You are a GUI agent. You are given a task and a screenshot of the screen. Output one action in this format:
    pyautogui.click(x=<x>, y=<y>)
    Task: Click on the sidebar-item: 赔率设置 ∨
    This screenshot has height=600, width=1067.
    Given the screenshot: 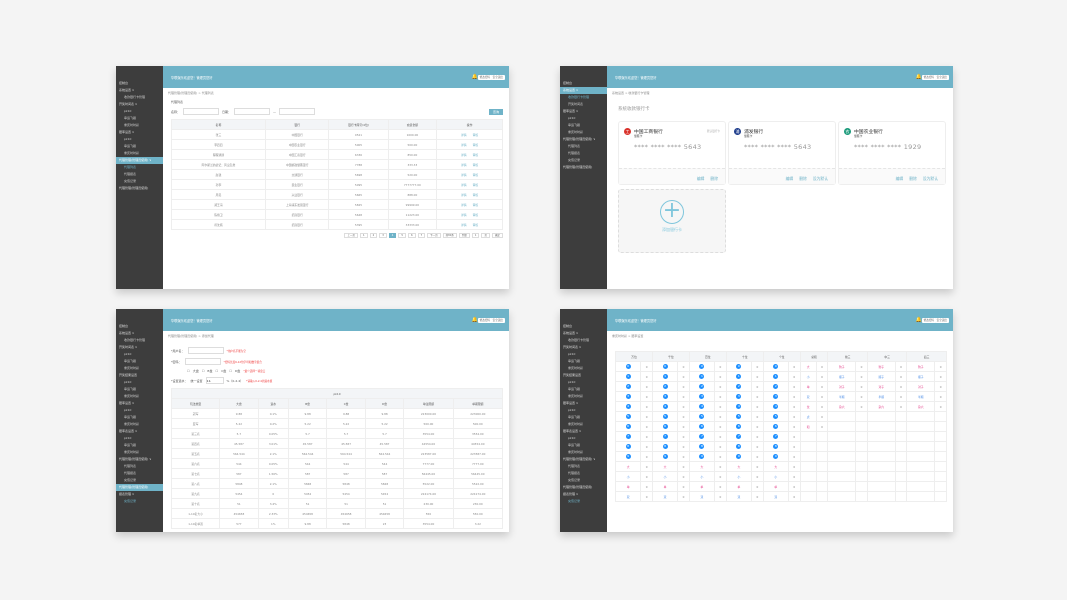 What is the action you would take?
    pyautogui.click(x=127, y=132)
    